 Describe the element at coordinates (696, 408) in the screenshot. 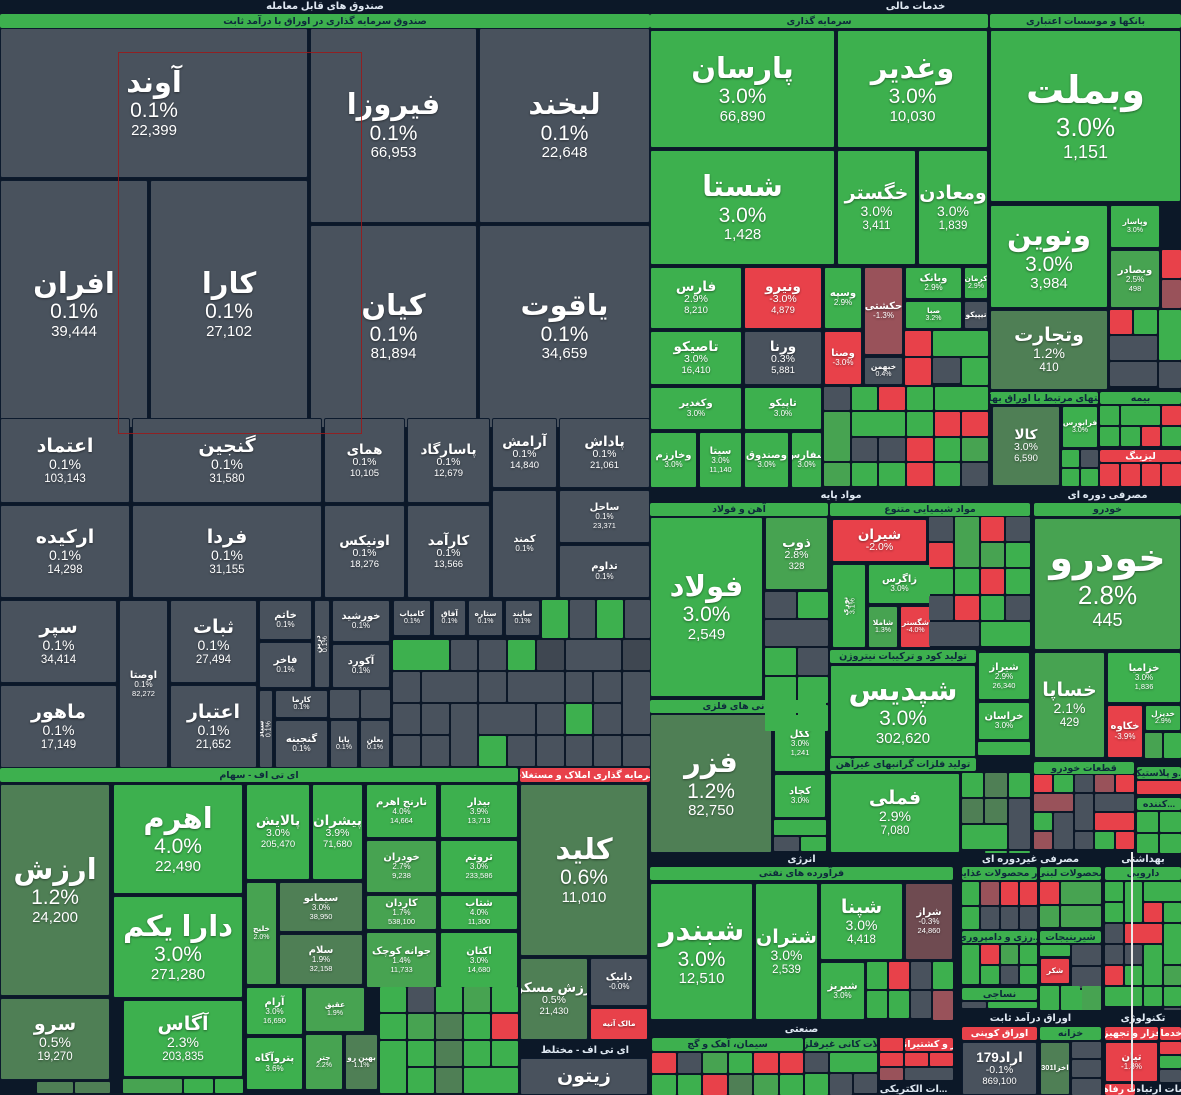

I see `treemap-tile: وکغدیر 3.0%` at that location.